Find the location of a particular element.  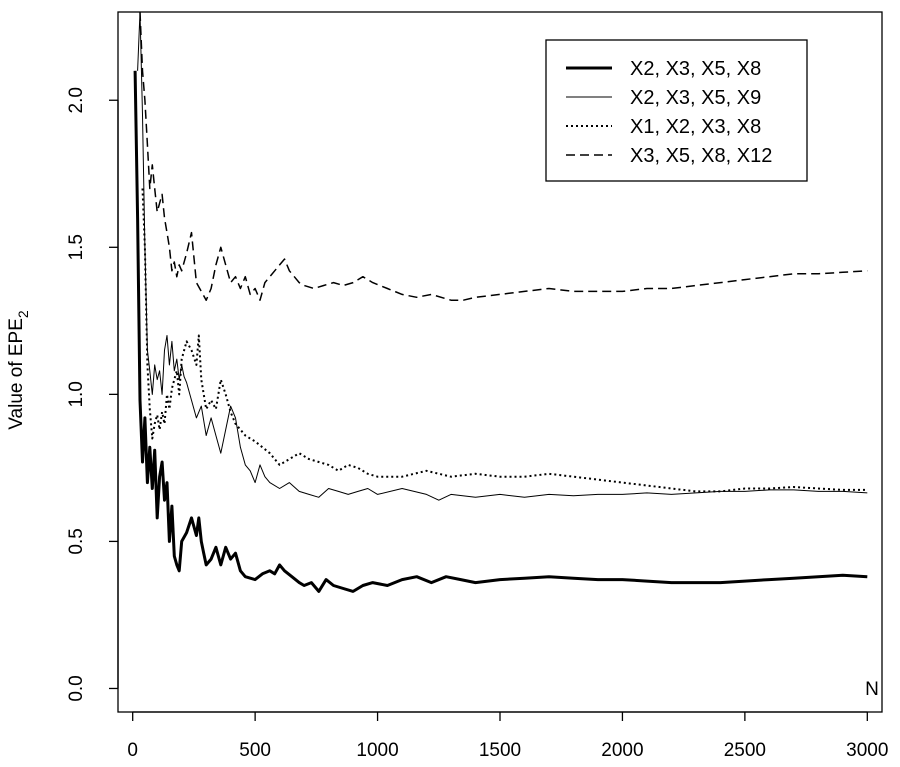

legend-label-3: X1, X2, X3, X8 is located at coordinates (695, 127).